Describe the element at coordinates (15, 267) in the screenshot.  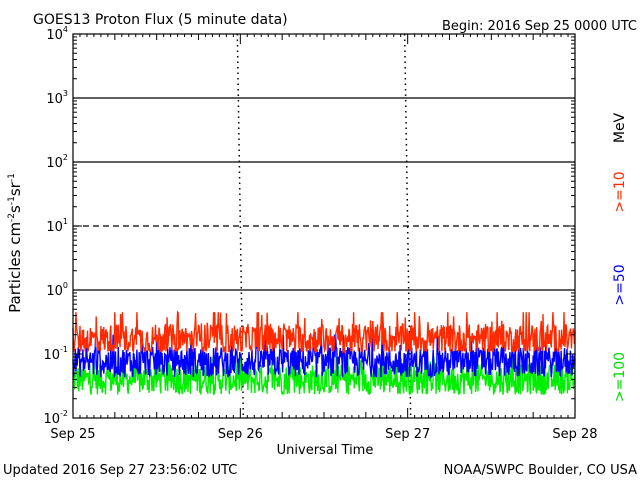
I see `y-axis-label-base: Particles cm` at that location.